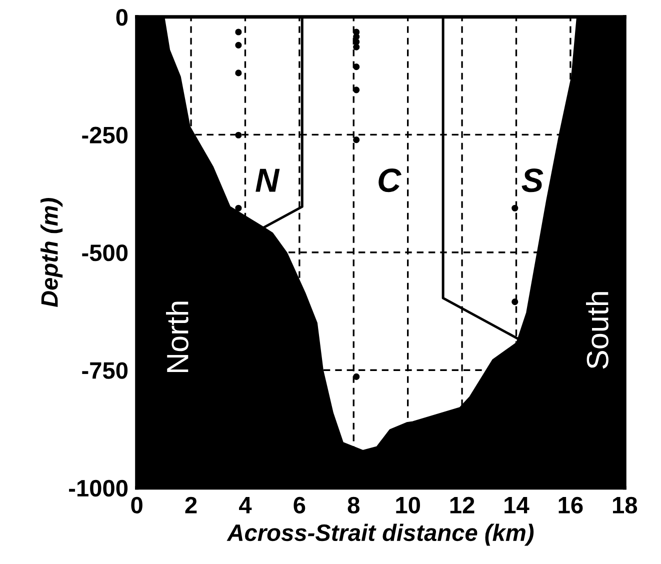 The width and height of the screenshot is (661, 564). I want to click on y-tick-label: -750, so click(105, 370).